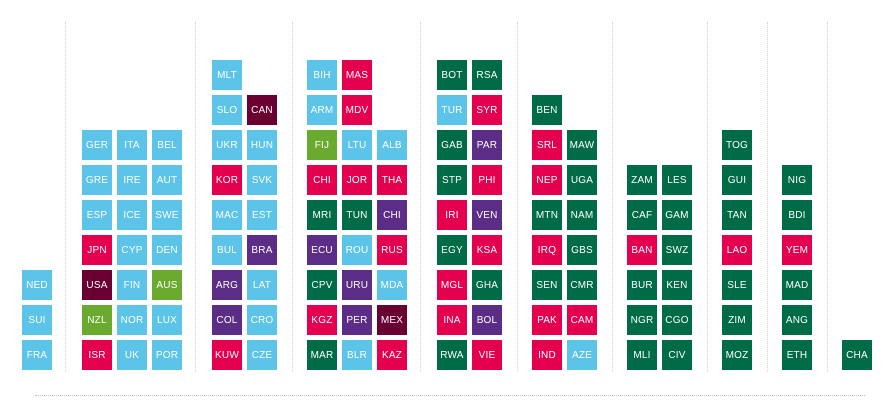 The image size is (893, 405). I want to click on country-tile-can: CAN, so click(262, 110).